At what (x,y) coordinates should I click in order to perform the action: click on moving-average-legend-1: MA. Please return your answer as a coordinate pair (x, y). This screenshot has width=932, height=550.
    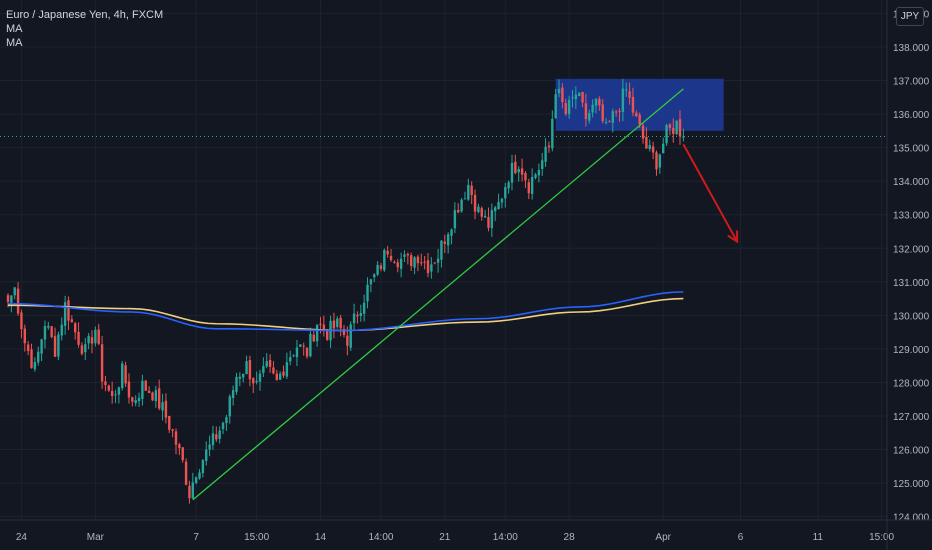
    Looking at the image, I should click on (14, 29).